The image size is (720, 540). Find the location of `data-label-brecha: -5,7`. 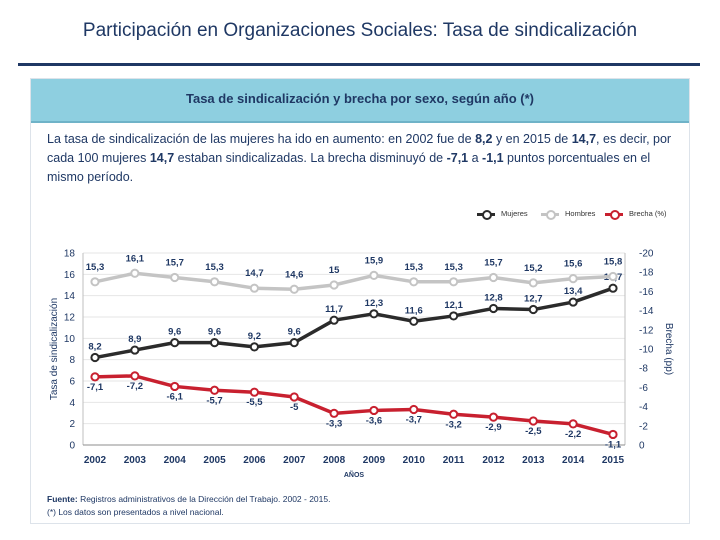

data-label-brecha: -5,7 is located at coordinates (214, 400).